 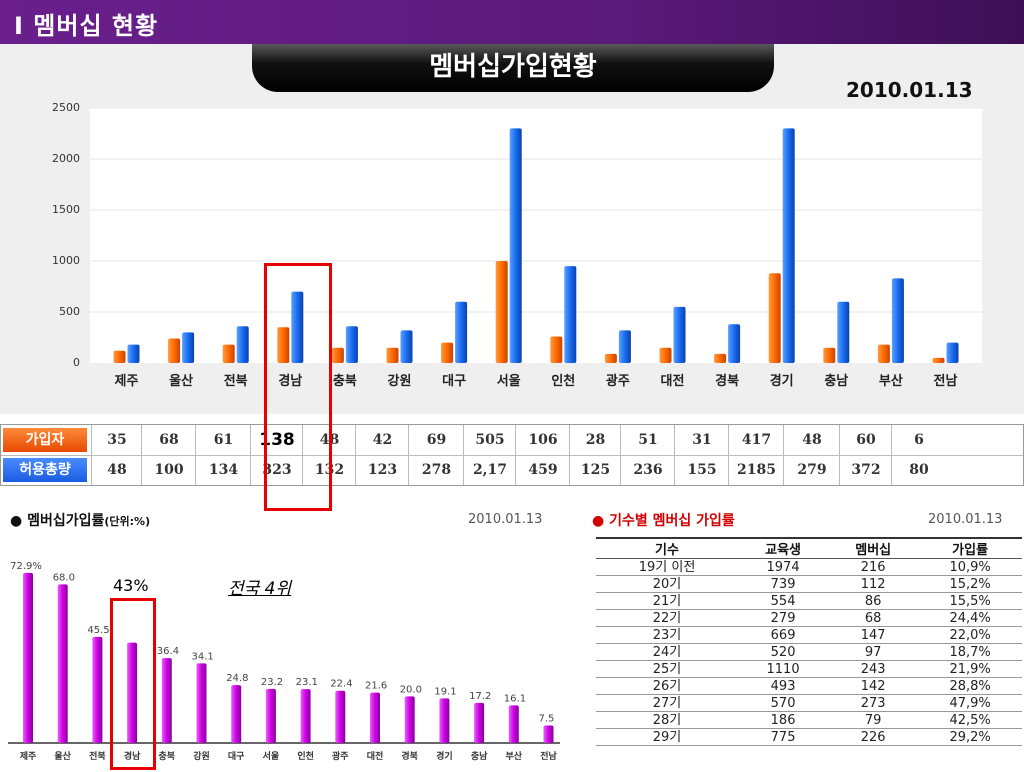 What do you see at coordinates (667, 618) in the screenshot?
I see `table-cell: 22기` at bounding box center [667, 618].